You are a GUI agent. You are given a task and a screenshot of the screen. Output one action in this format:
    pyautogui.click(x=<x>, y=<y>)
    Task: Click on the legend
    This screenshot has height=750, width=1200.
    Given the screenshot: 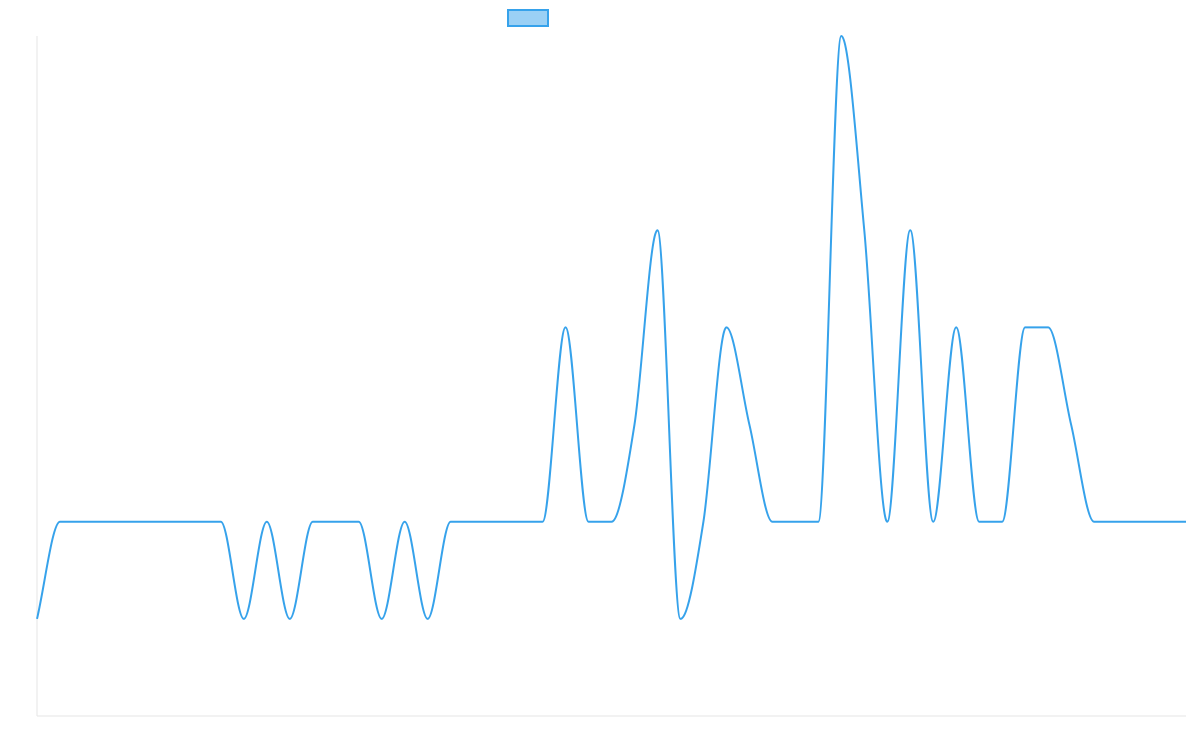 What is the action you would take?
    pyautogui.click(x=528, y=18)
    